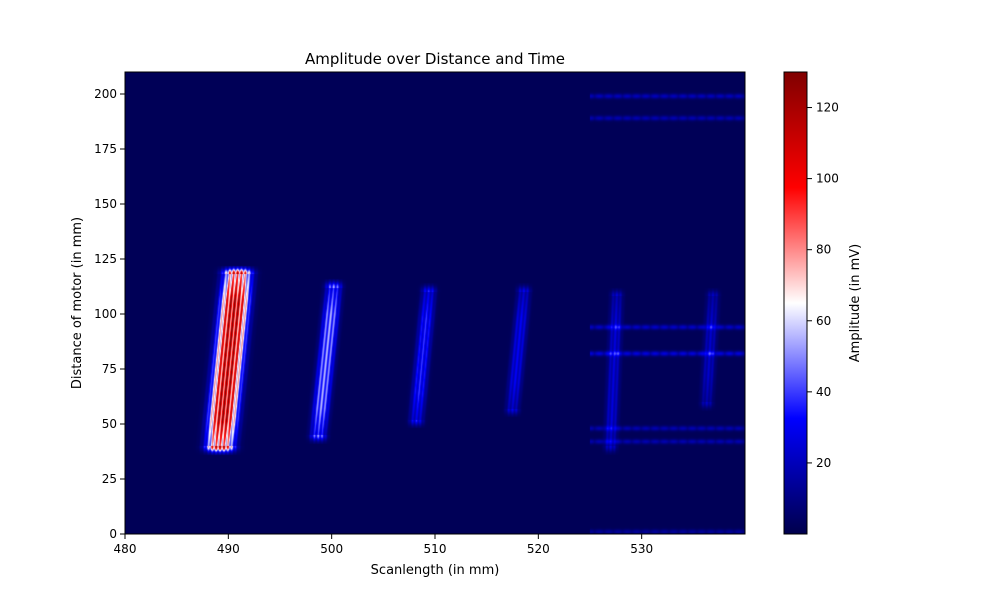 This screenshot has height=600, width=1000. Describe the element at coordinates (435, 570) in the screenshot. I see `x-axis-label: Scanlength (in mm)` at that location.